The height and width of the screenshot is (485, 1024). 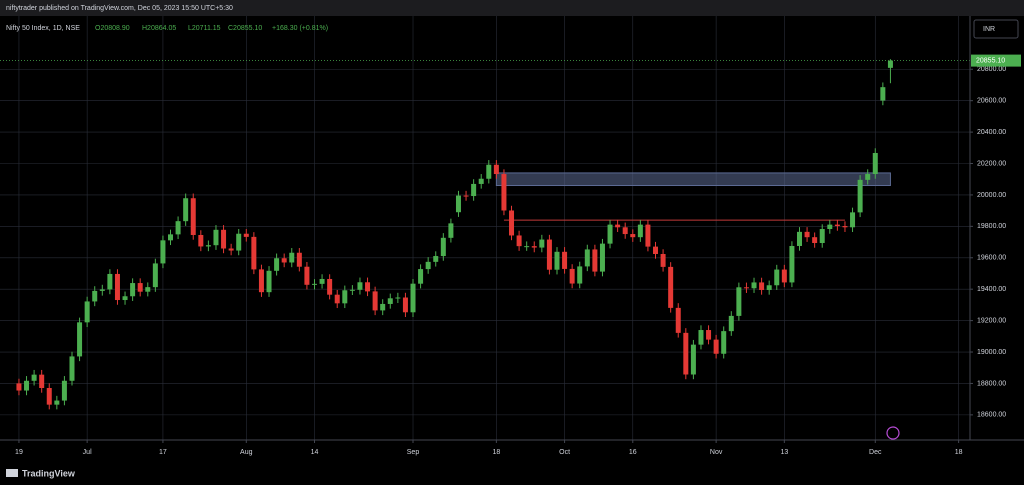 I want to click on brand-logo, so click(x=12, y=473).